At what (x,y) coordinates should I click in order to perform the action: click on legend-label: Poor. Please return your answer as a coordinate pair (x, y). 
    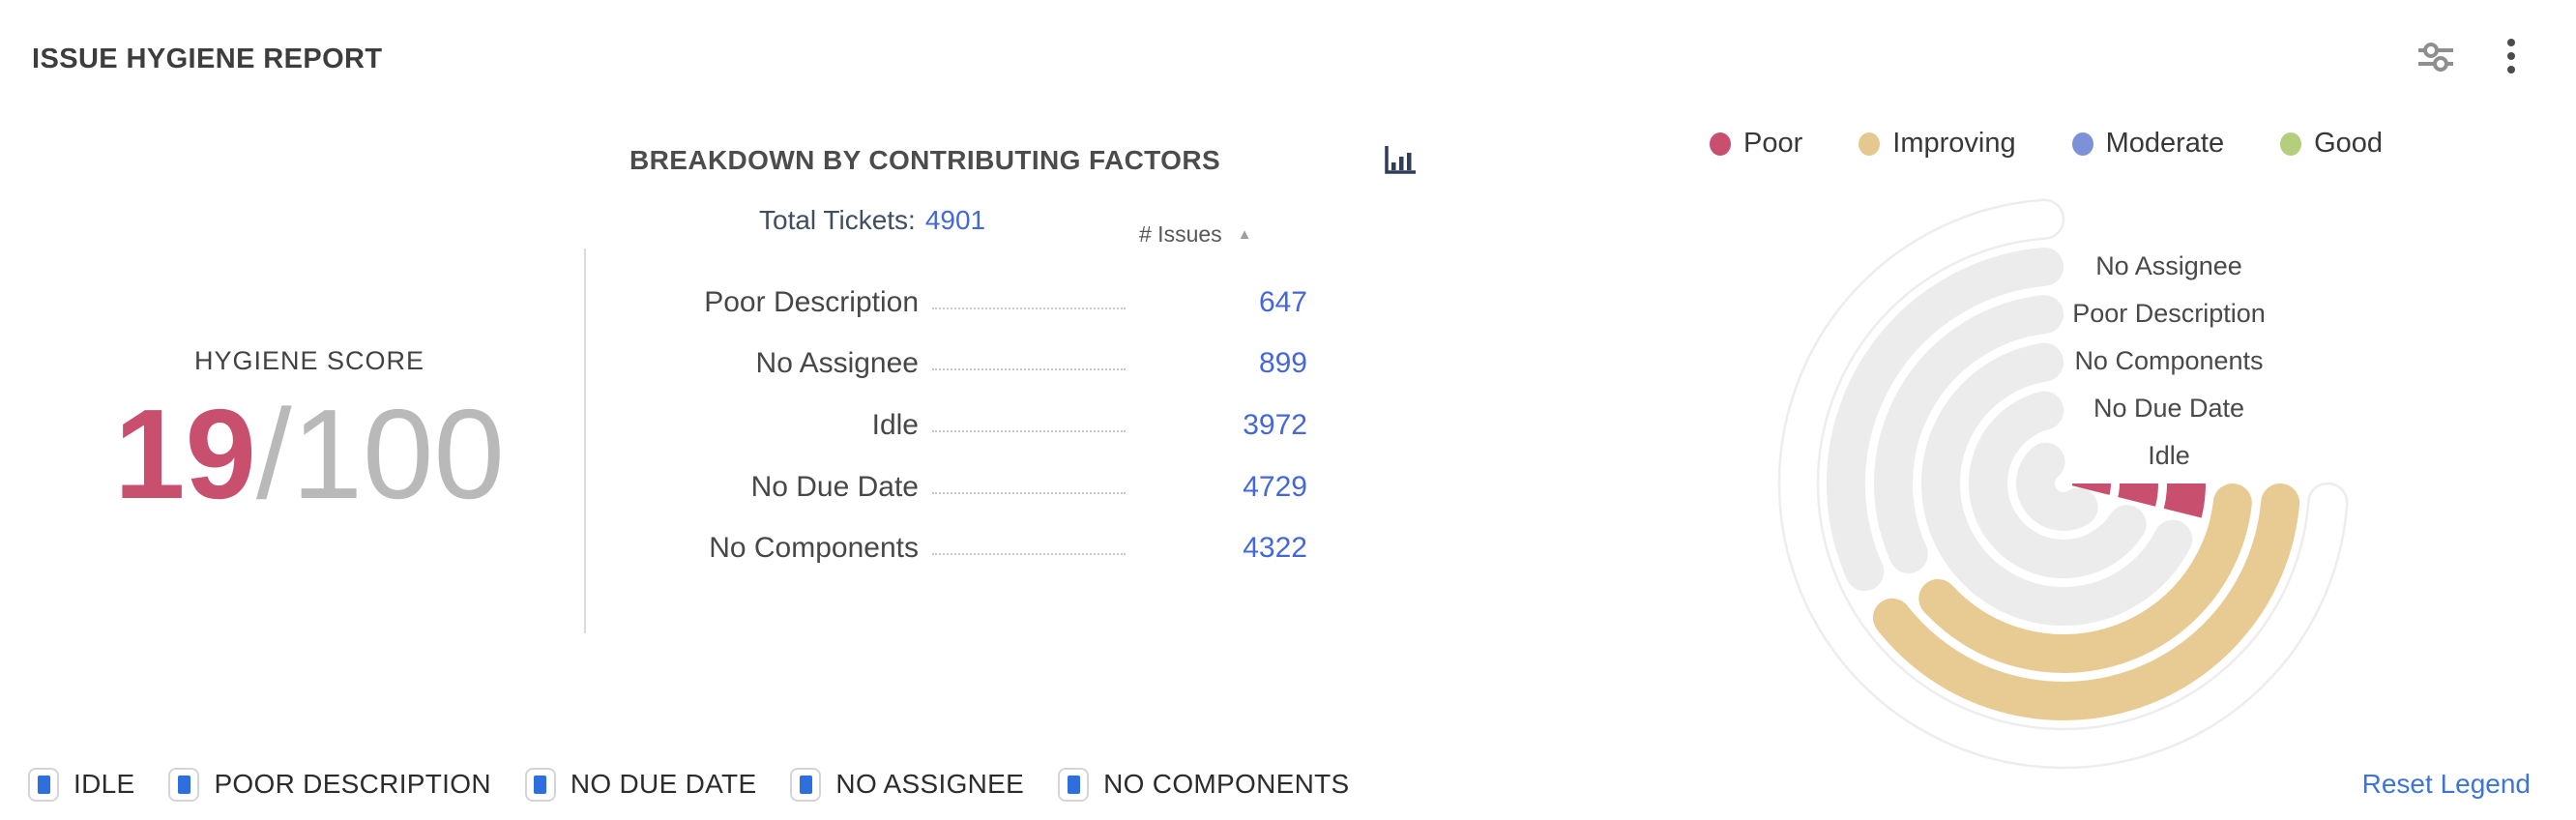
    Looking at the image, I should click on (1773, 143).